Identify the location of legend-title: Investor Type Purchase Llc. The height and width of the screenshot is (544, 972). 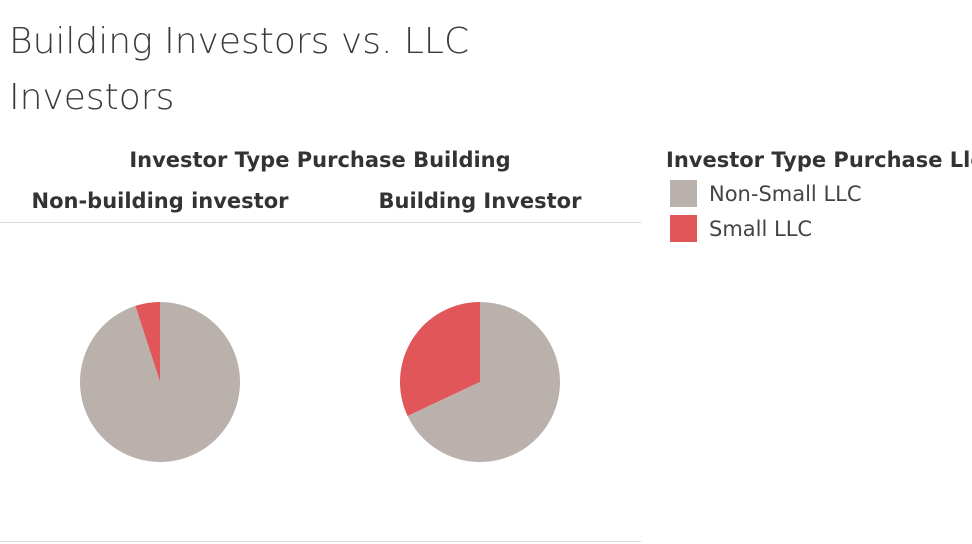
(819, 160).